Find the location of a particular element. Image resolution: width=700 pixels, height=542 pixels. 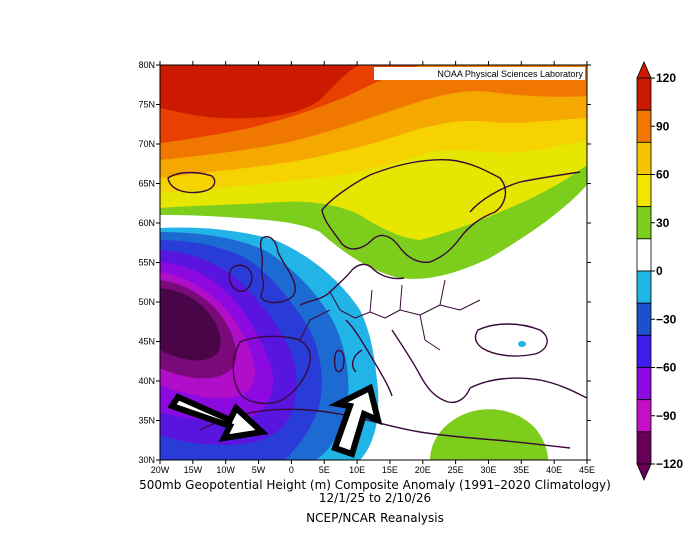

colorbar-label: −30 is located at coordinates (666, 319).